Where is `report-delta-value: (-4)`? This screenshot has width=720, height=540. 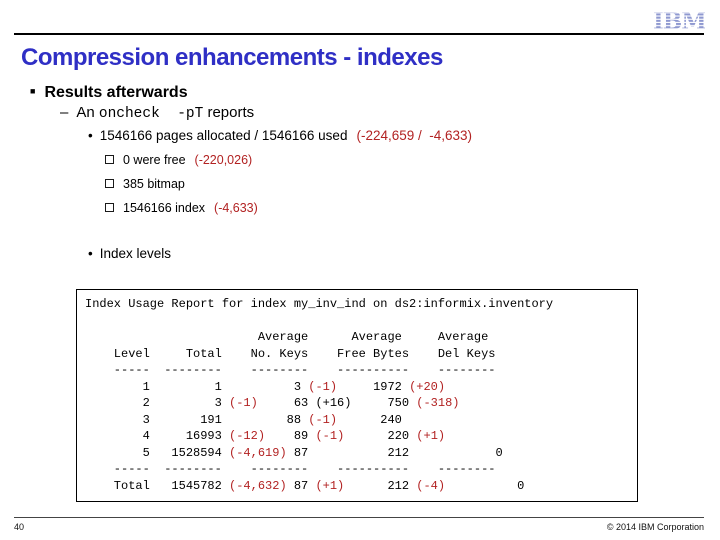
report-delta-value: (-4) is located at coordinates (431, 485).